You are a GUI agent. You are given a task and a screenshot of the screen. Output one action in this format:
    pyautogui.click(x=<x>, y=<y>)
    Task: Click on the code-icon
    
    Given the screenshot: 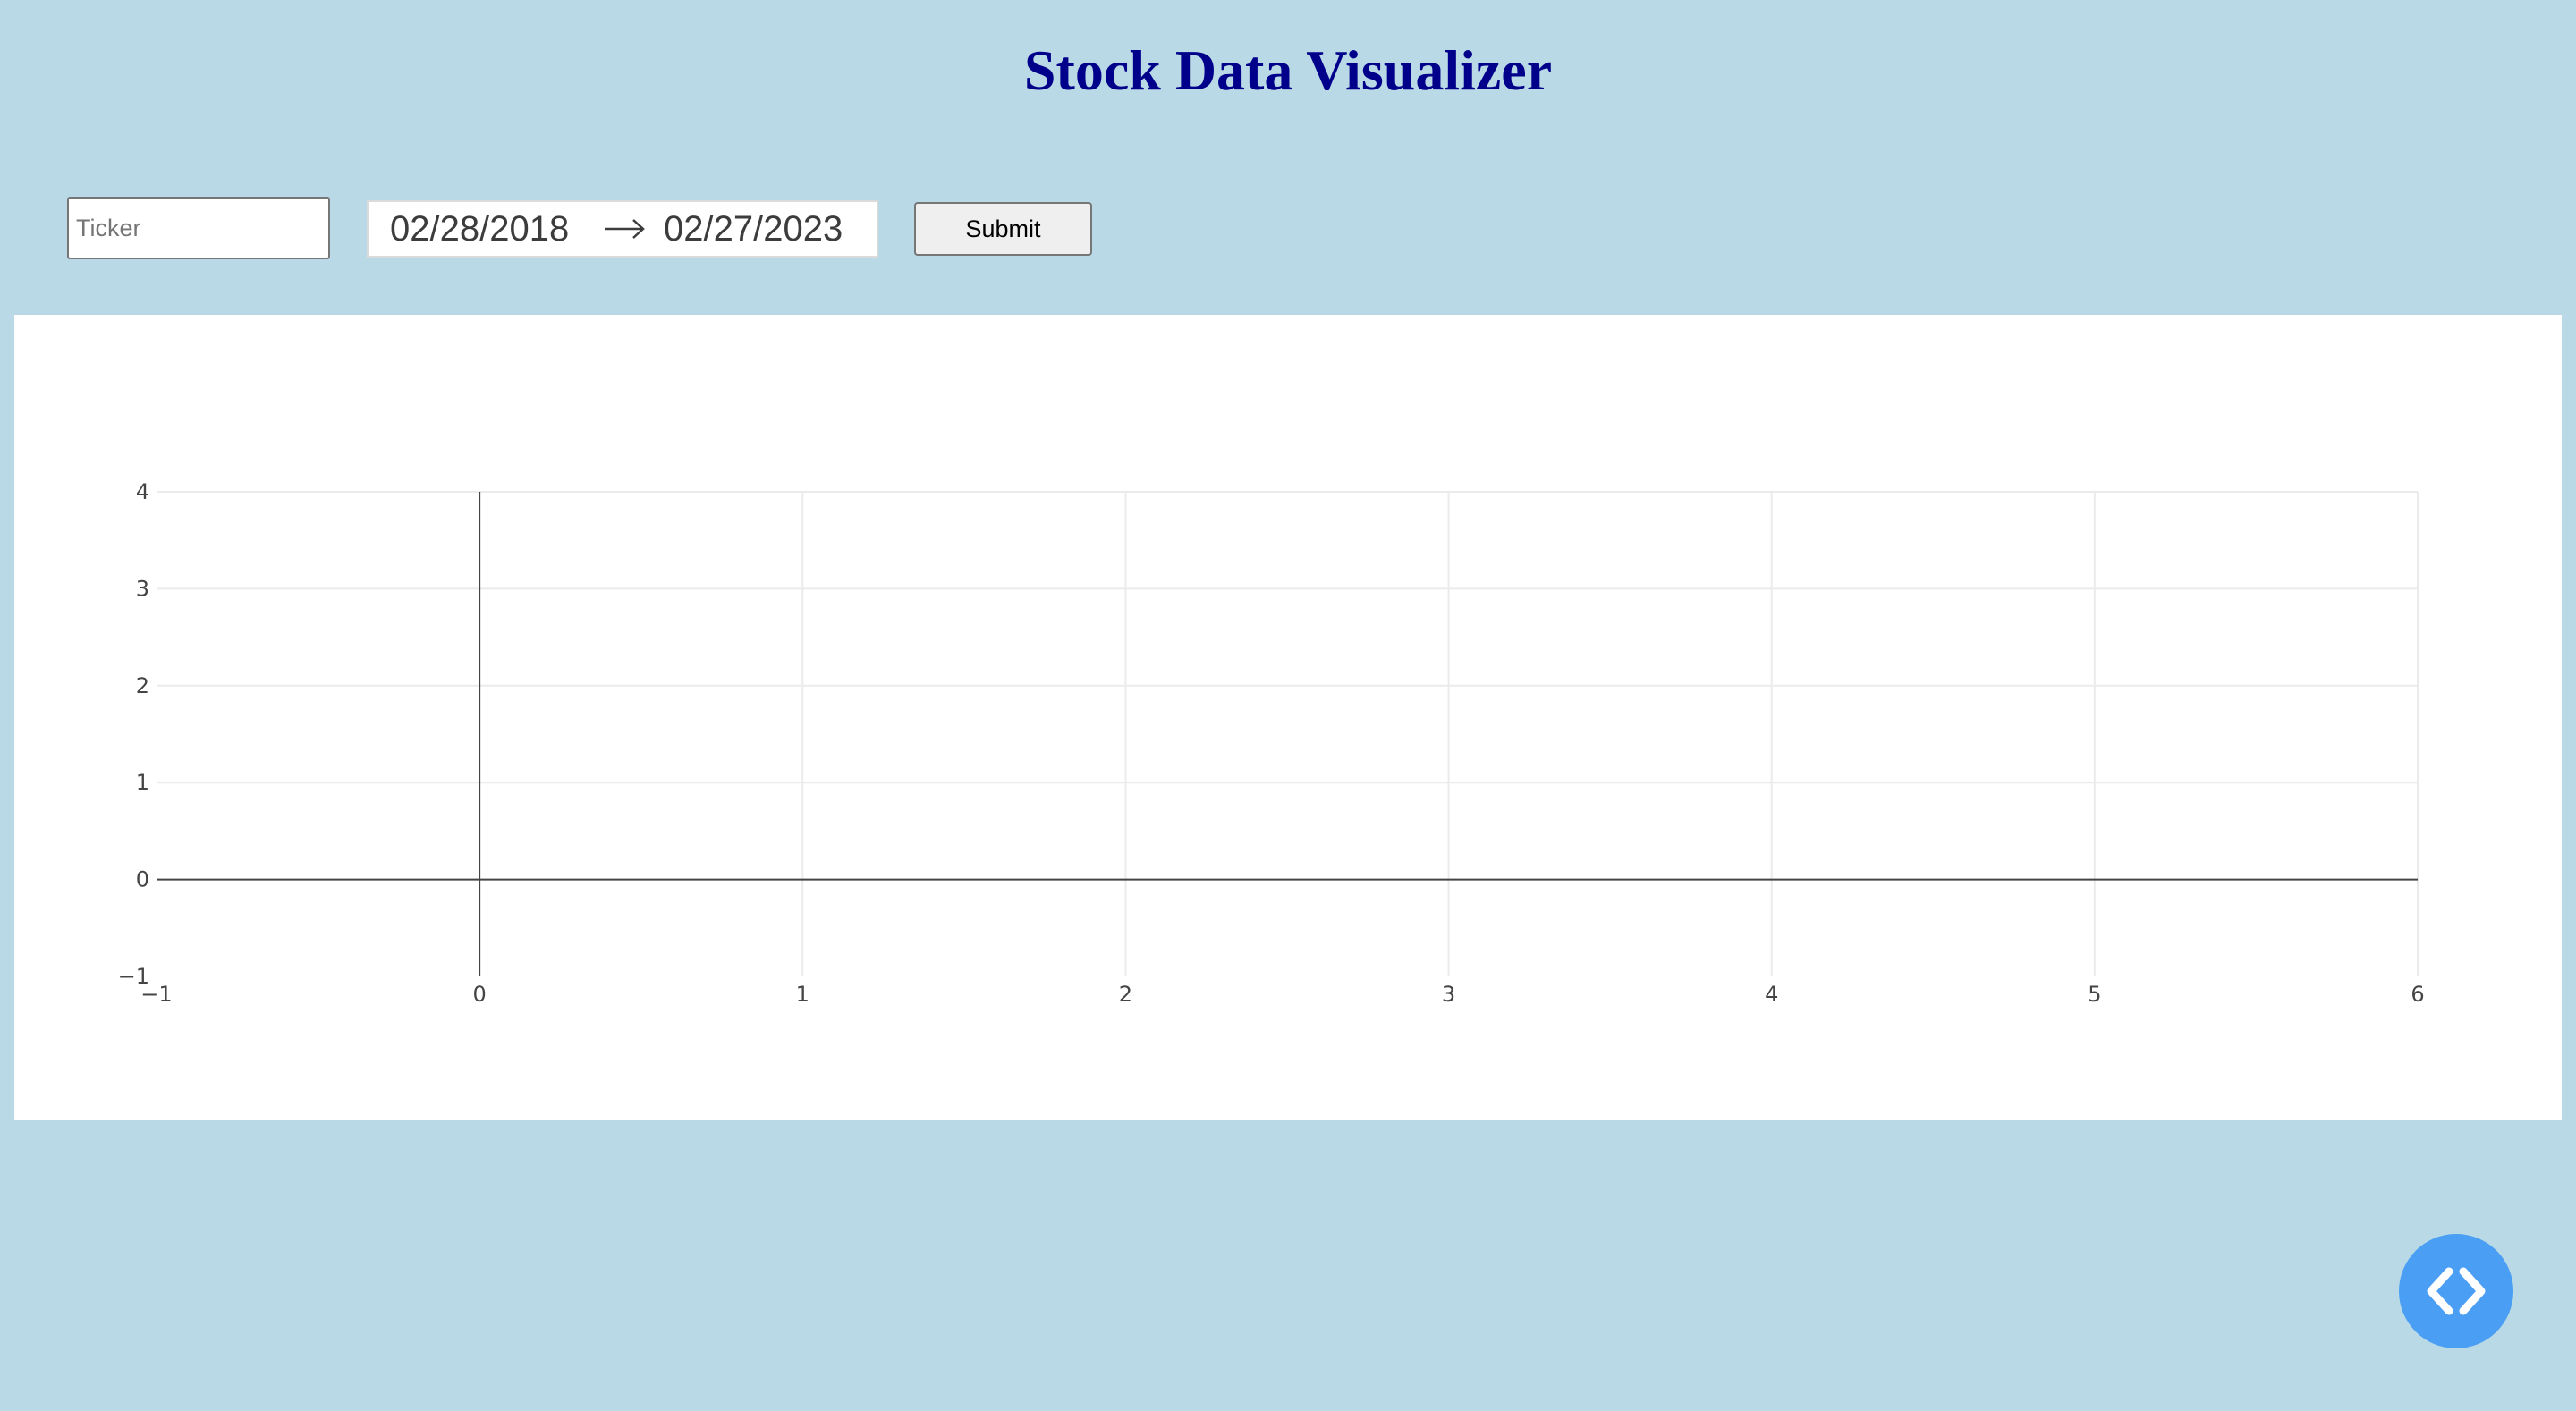 What is the action you would take?
    pyautogui.click(x=2456, y=1291)
    